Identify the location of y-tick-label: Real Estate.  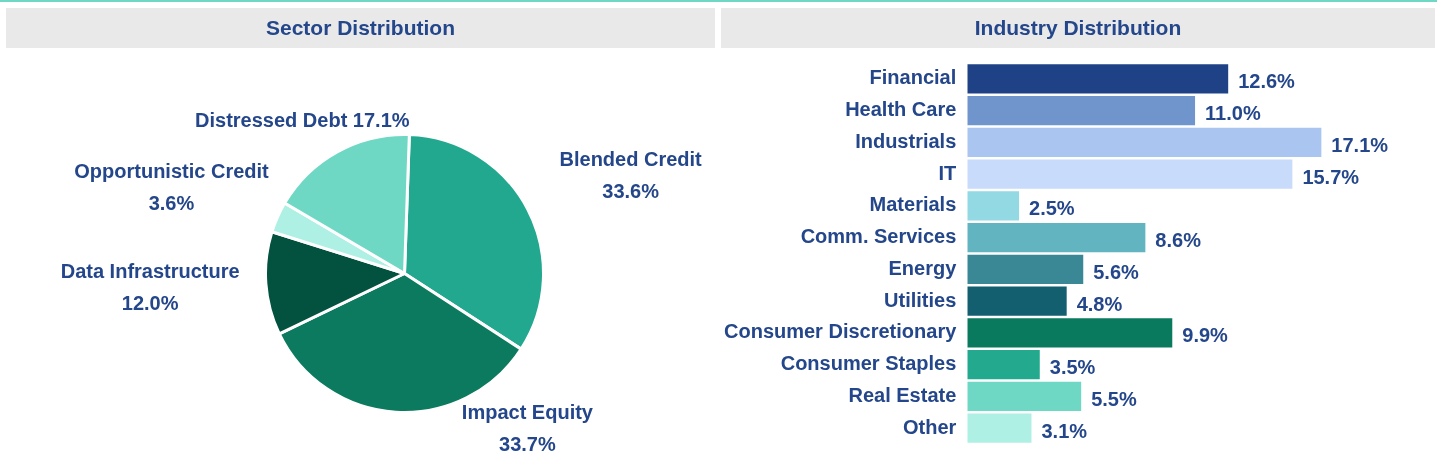
(902, 394).